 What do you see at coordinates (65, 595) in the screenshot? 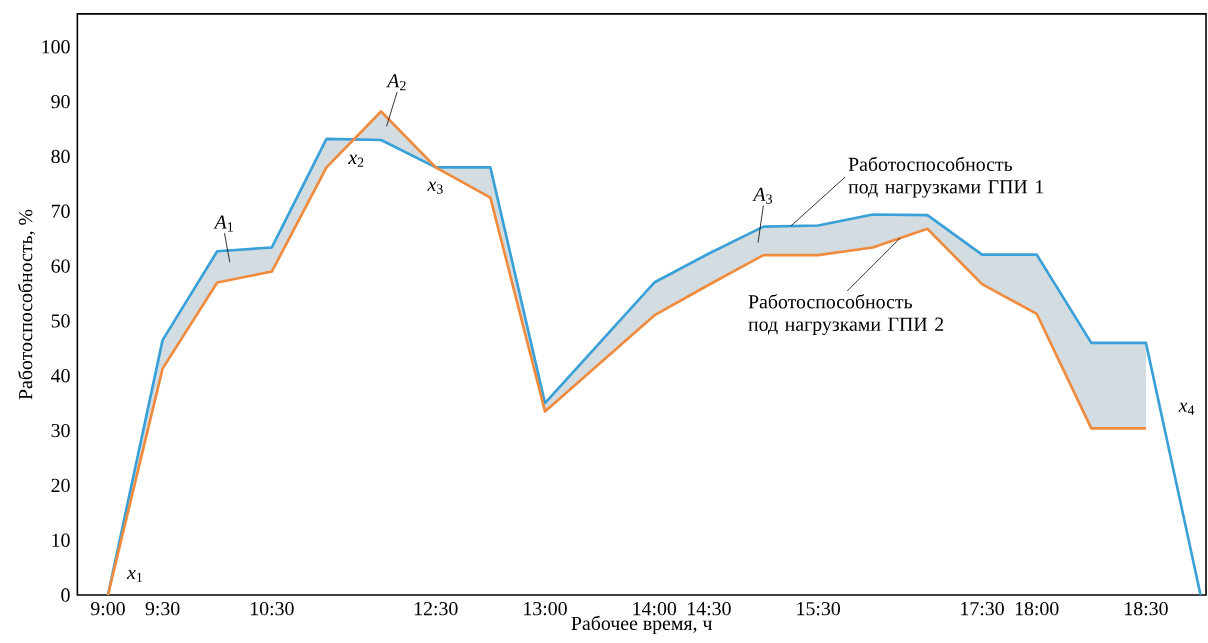
I see `y-tick-label: 0` at bounding box center [65, 595].